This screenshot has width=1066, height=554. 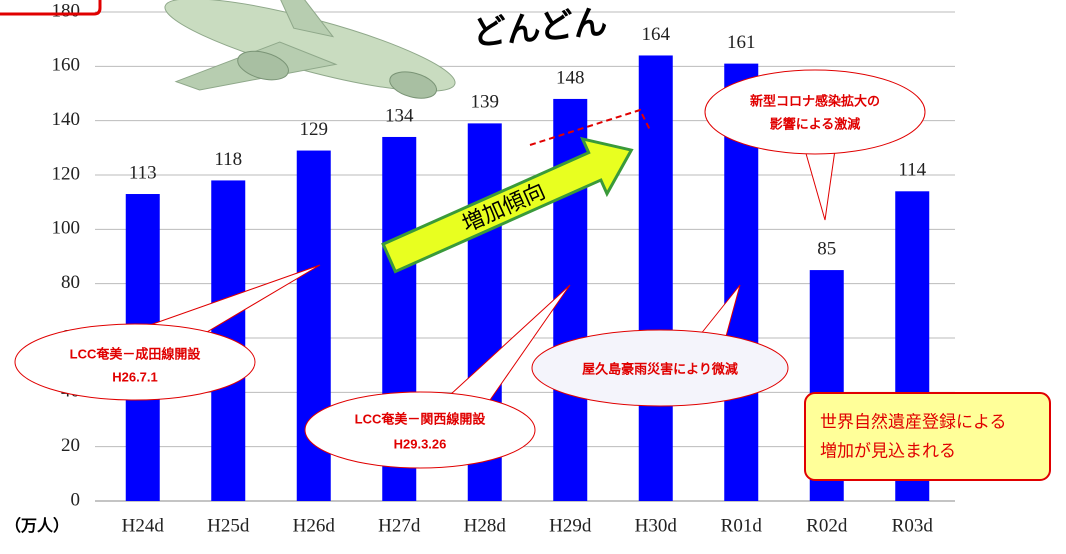 I want to click on y-tick-label: 180, so click(x=66, y=10).